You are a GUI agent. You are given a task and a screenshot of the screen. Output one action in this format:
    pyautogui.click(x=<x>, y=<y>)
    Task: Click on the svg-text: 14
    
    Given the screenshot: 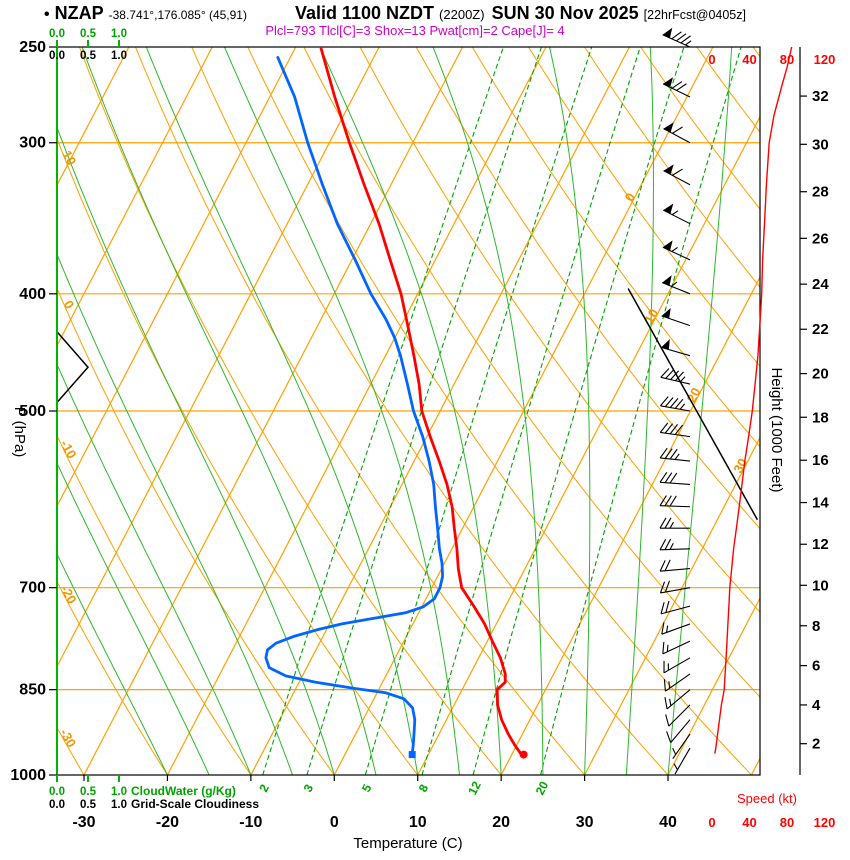 What is the action you would take?
    pyautogui.click(x=820, y=503)
    